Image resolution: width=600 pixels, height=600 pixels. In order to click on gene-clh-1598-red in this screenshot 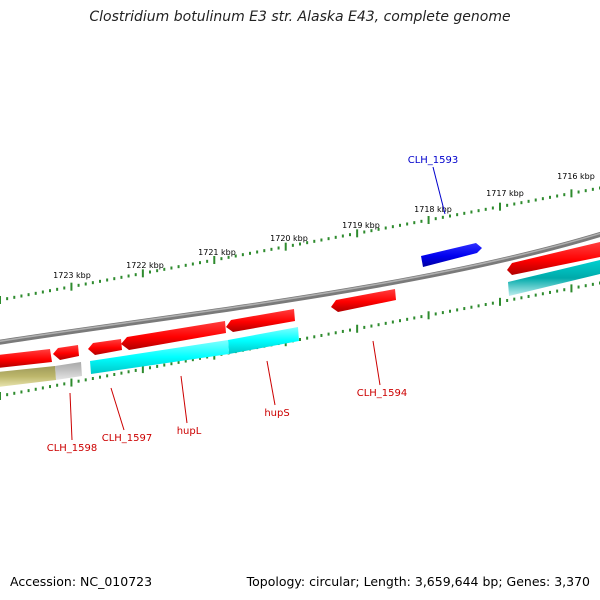, I will do `click(66, 352)`.